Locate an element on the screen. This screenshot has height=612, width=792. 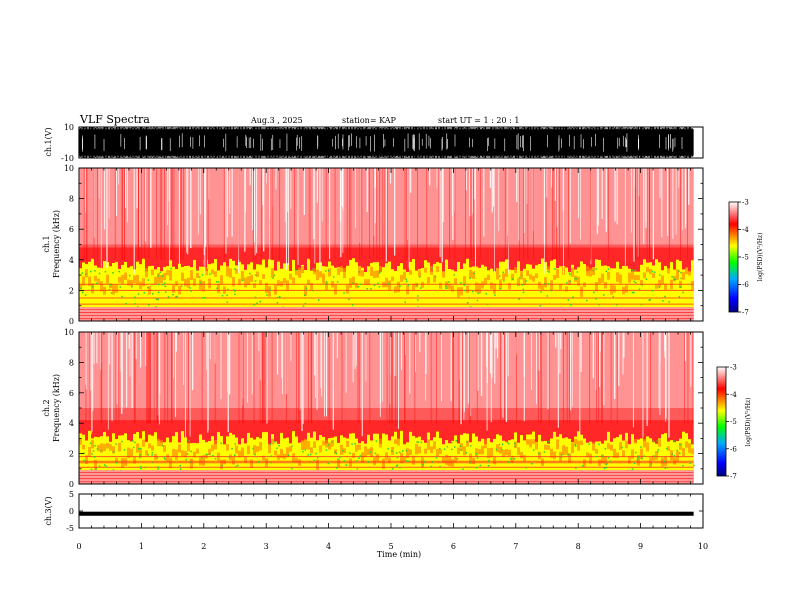
x-tick-label: 4 is located at coordinates (328, 546).